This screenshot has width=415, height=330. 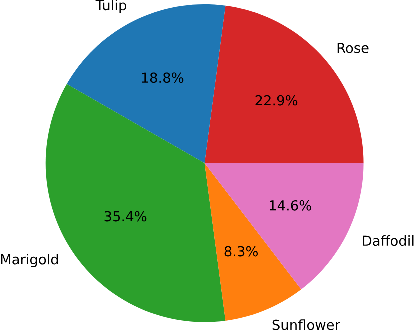 What do you see at coordinates (163, 77) in the screenshot?
I see `data-label: 18.8%` at bounding box center [163, 77].